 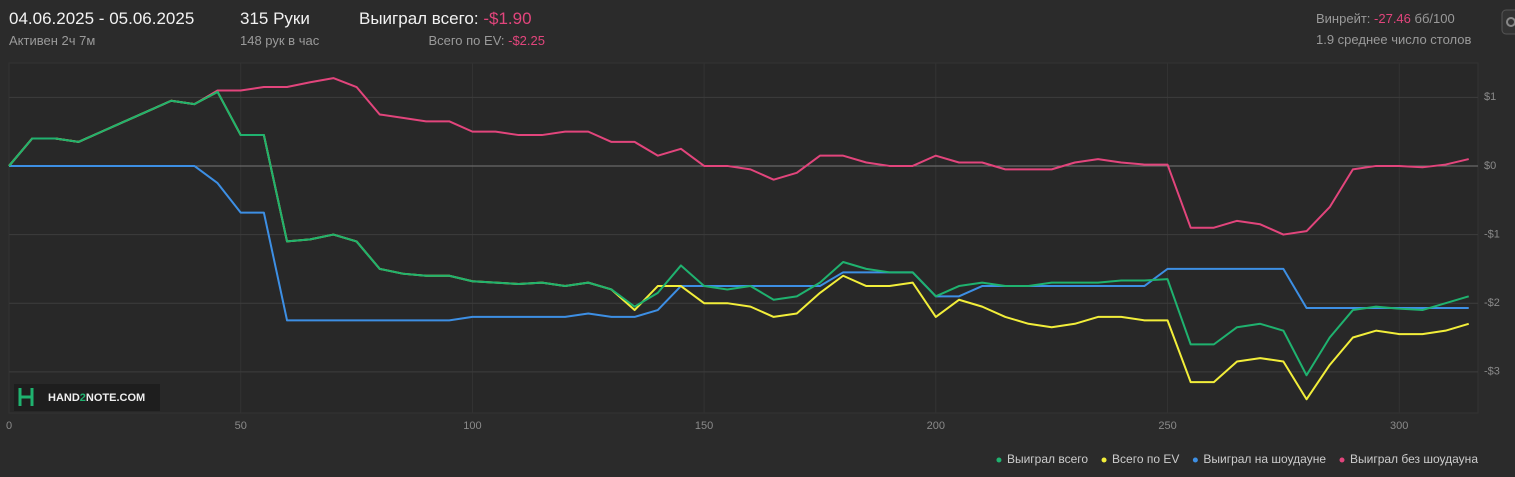 What do you see at coordinates (1490, 166) in the screenshot?
I see `y-tick-label: $0` at bounding box center [1490, 166].